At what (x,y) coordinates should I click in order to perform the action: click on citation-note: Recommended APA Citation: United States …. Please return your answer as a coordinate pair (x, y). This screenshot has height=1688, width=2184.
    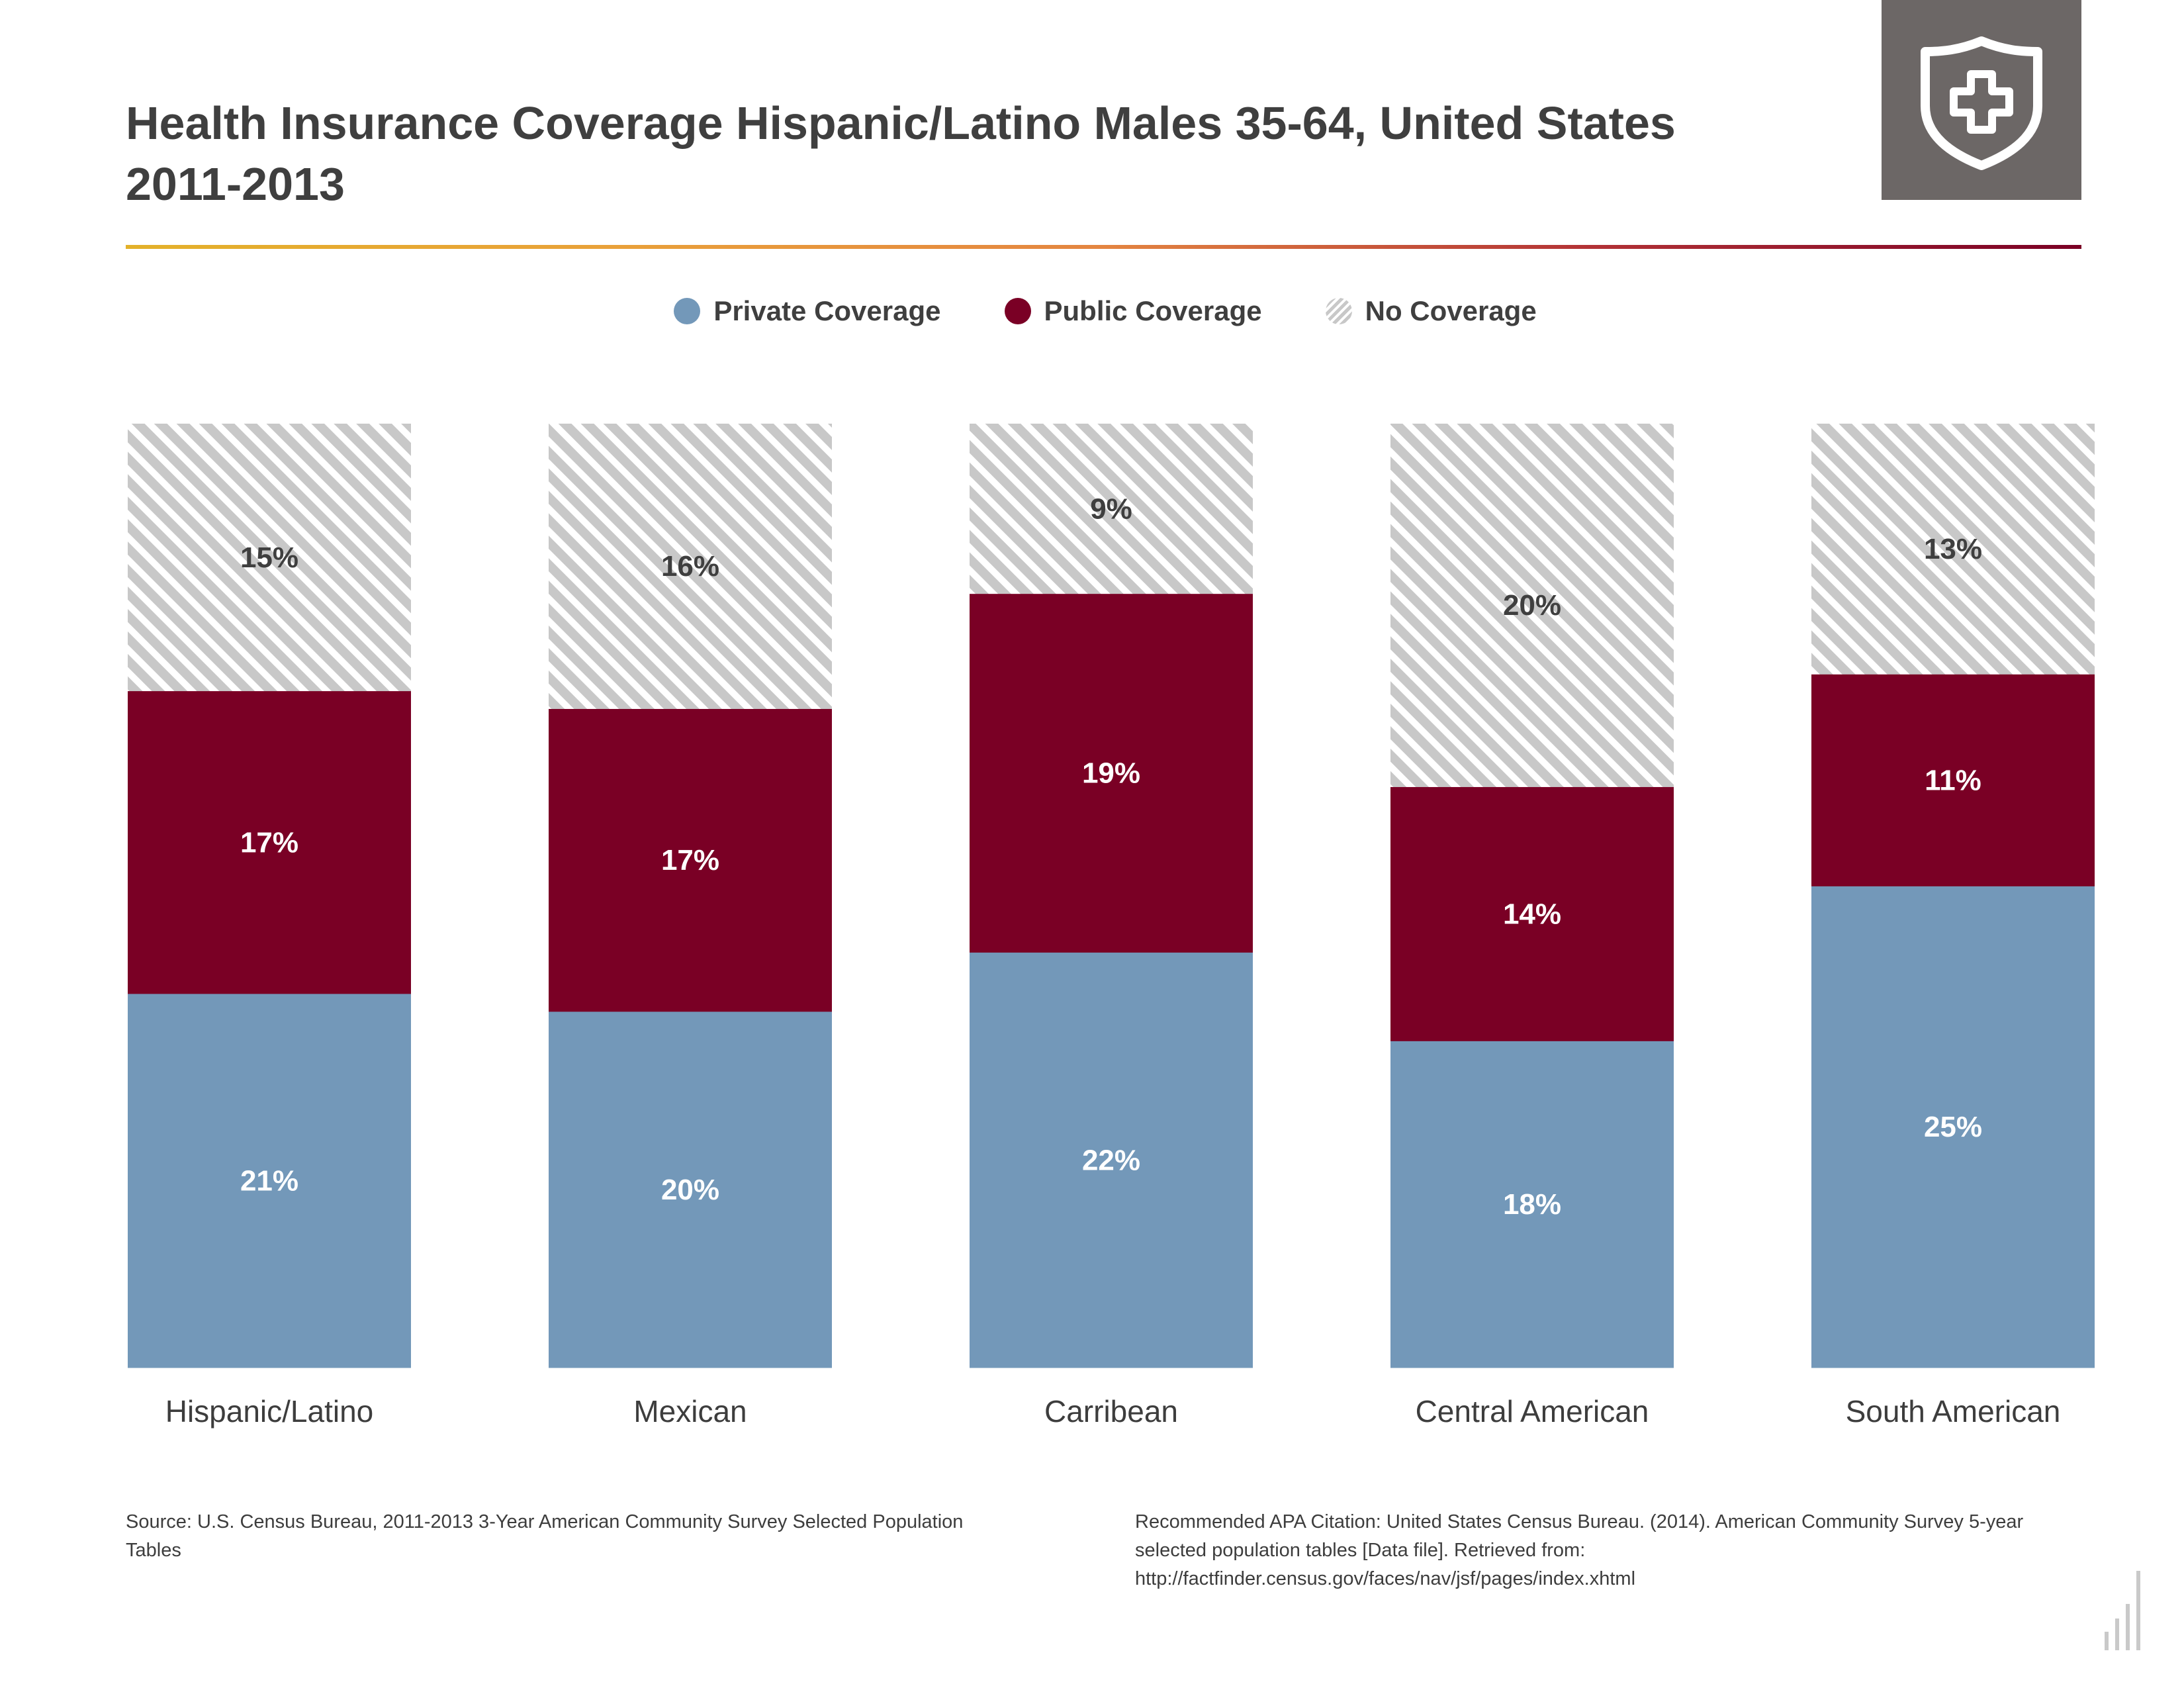
    Looking at the image, I should click on (1579, 1550).